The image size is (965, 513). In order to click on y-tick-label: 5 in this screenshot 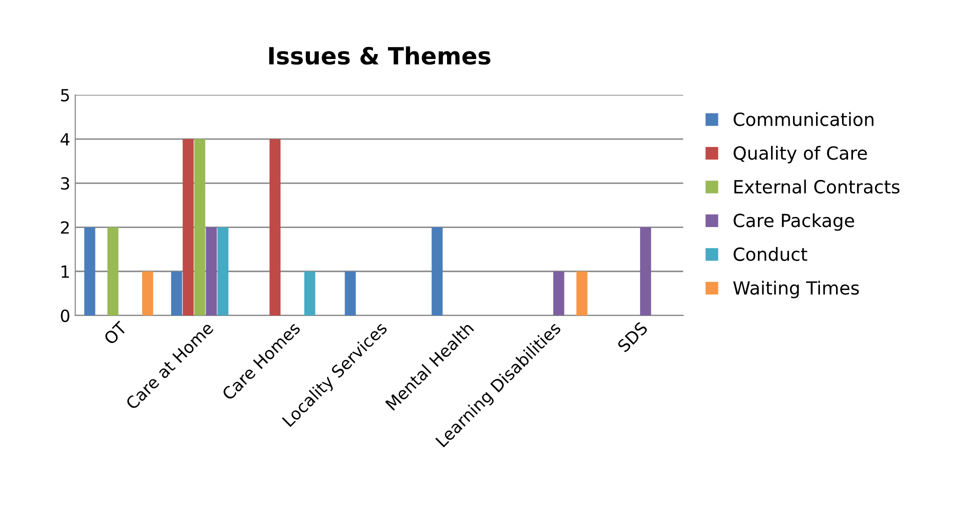, I will do `click(65, 95)`.